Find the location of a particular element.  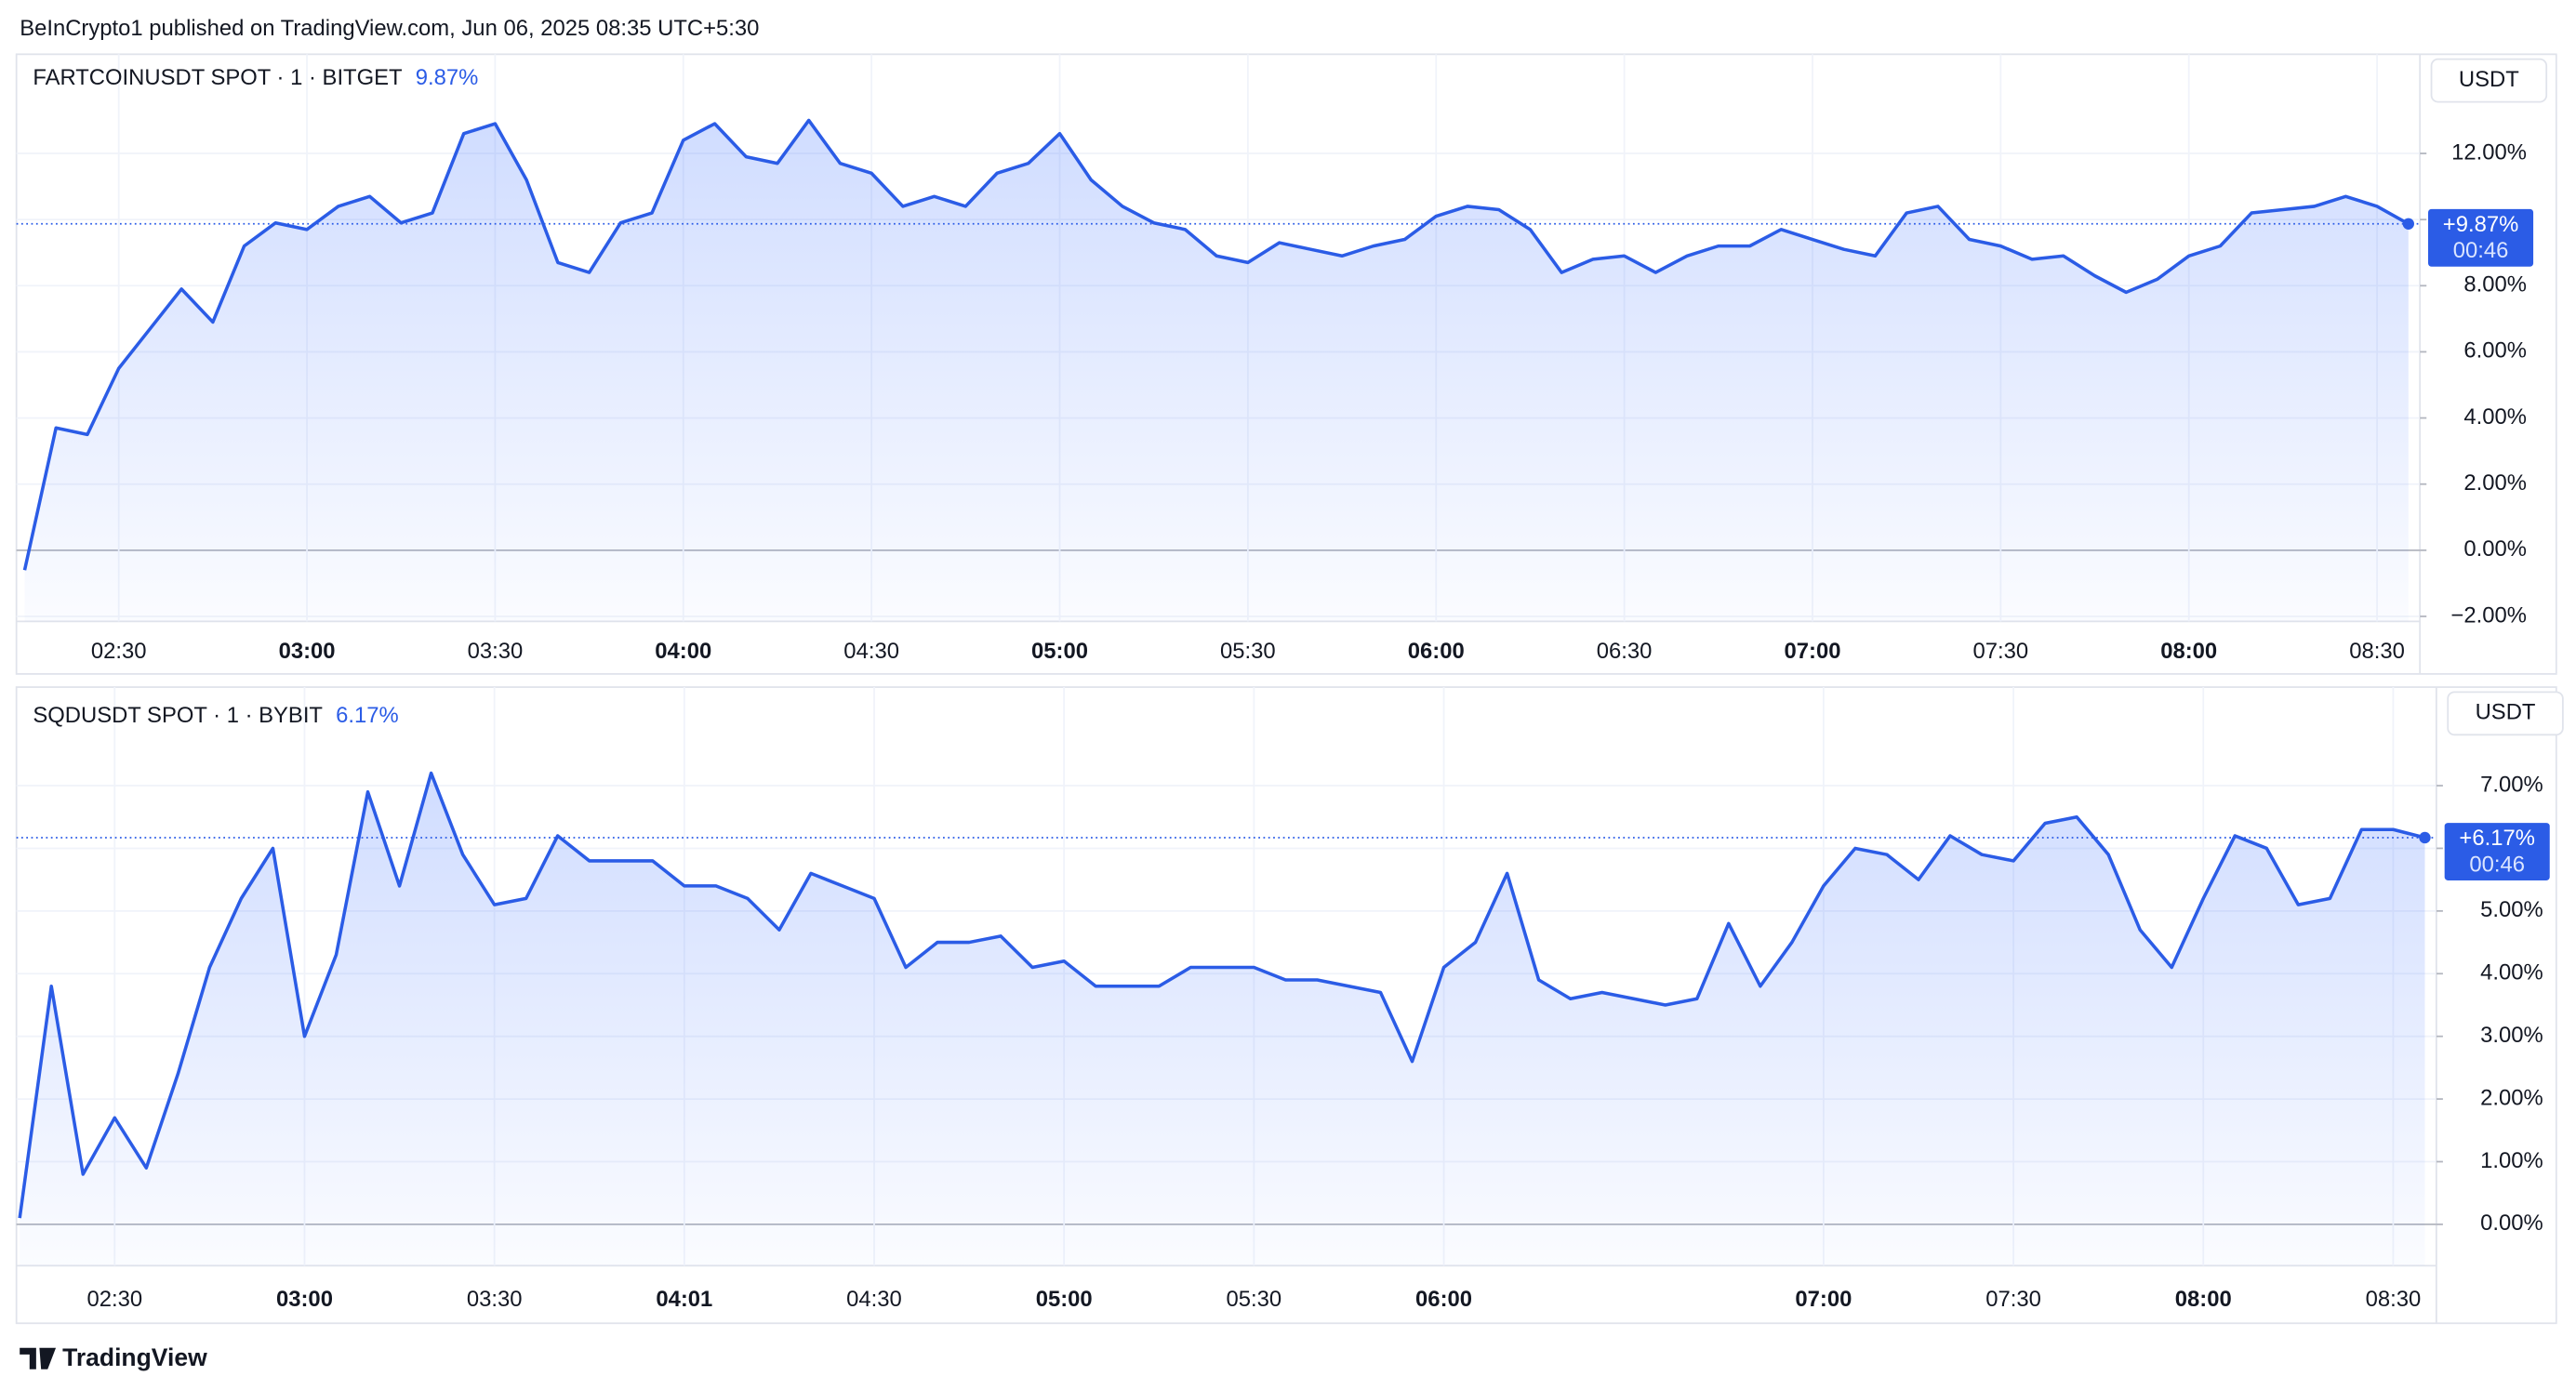

symbol-title: SQDUSDT SPOT · 1 · BYBIT is located at coordinates (178, 715).